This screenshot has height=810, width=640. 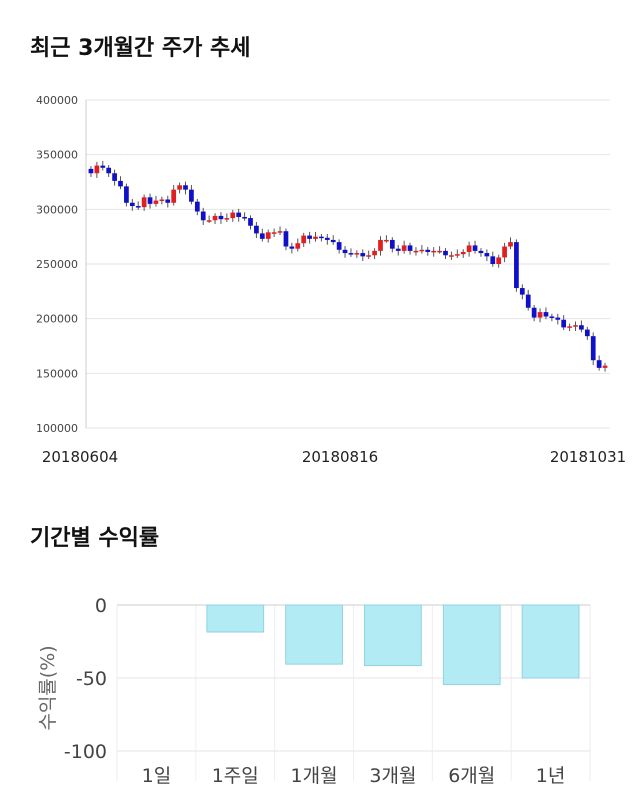 I want to click on returns-x-tick-label: 1개월, so click(x=314, y=776).